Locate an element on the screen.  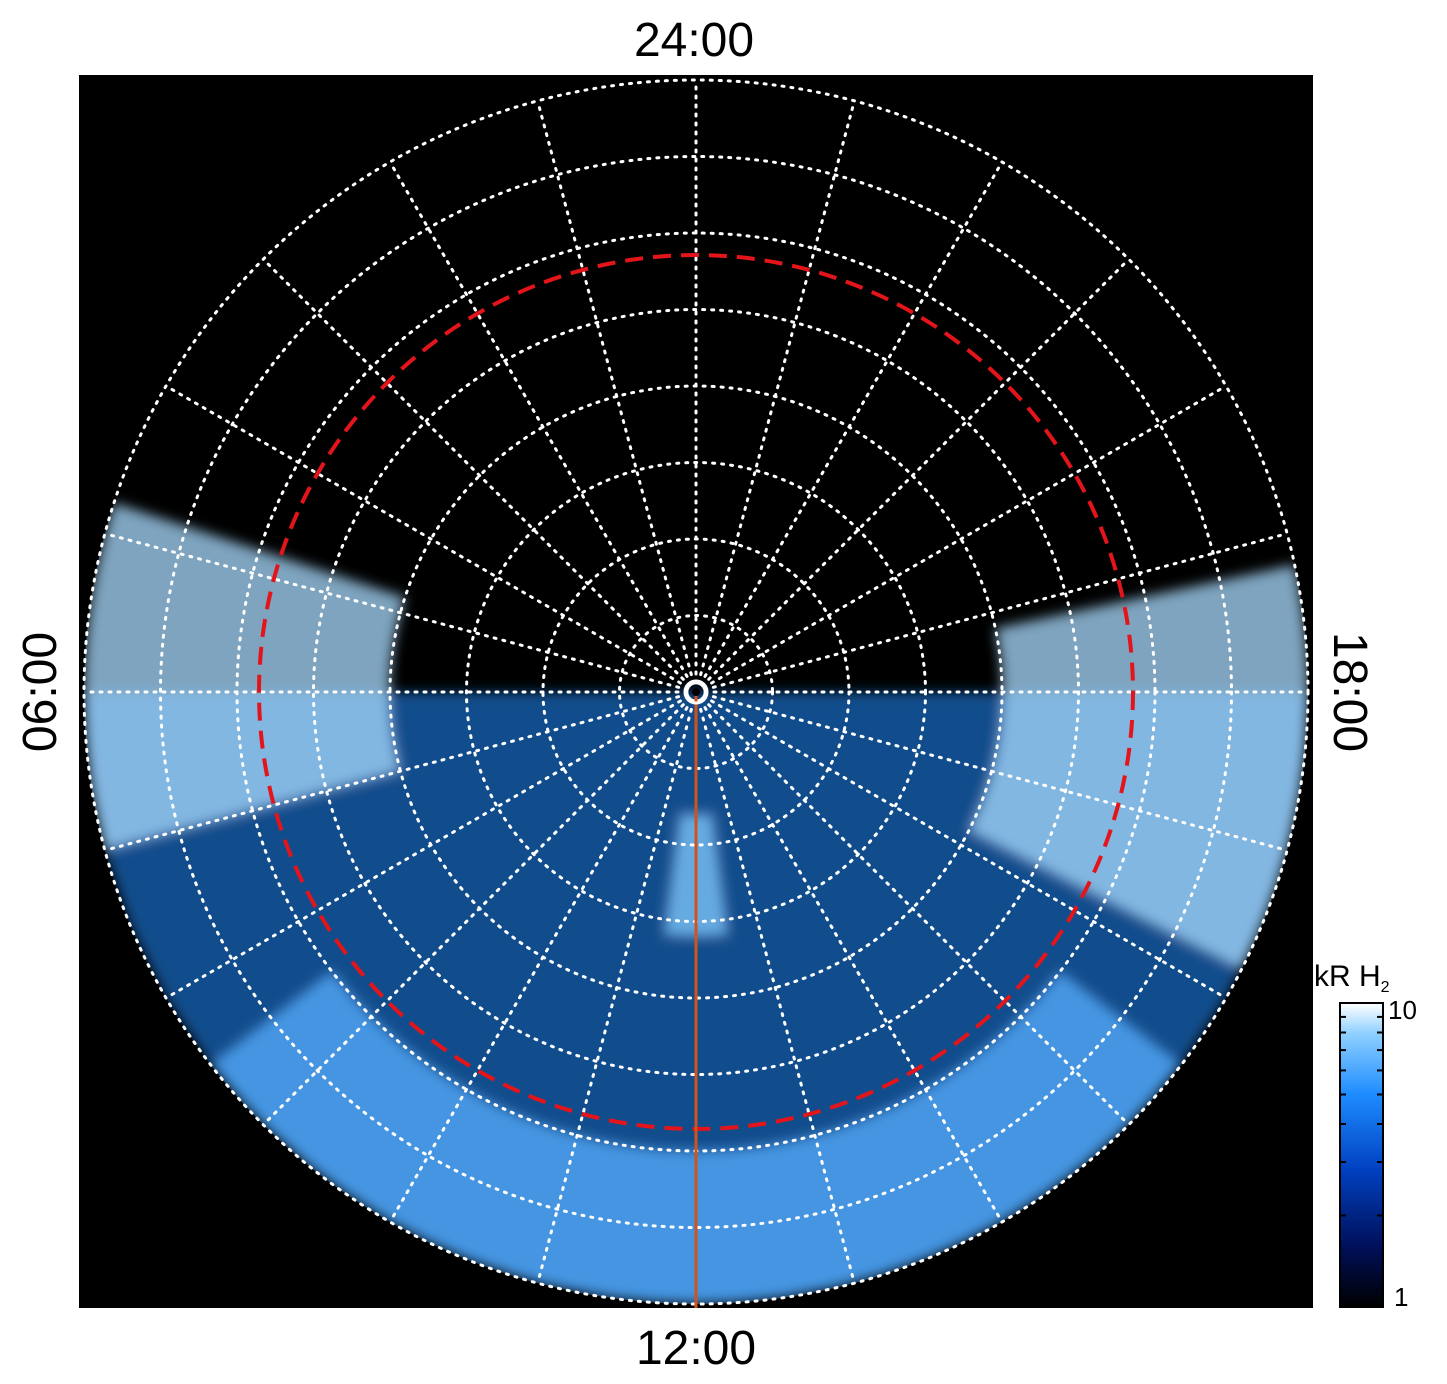
colorbar-title-sub: 2 is located at coordinates (1385, 987).